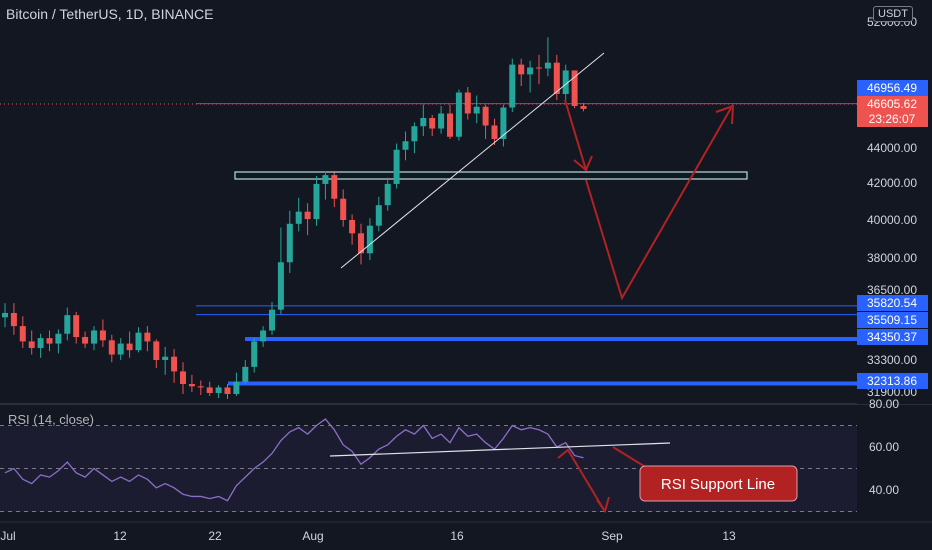 The image size is (932, 550). What do you see at coordinates (500, 449) in the screenshot?
I see `rsi-support-line` at bounding box center [500, 449].